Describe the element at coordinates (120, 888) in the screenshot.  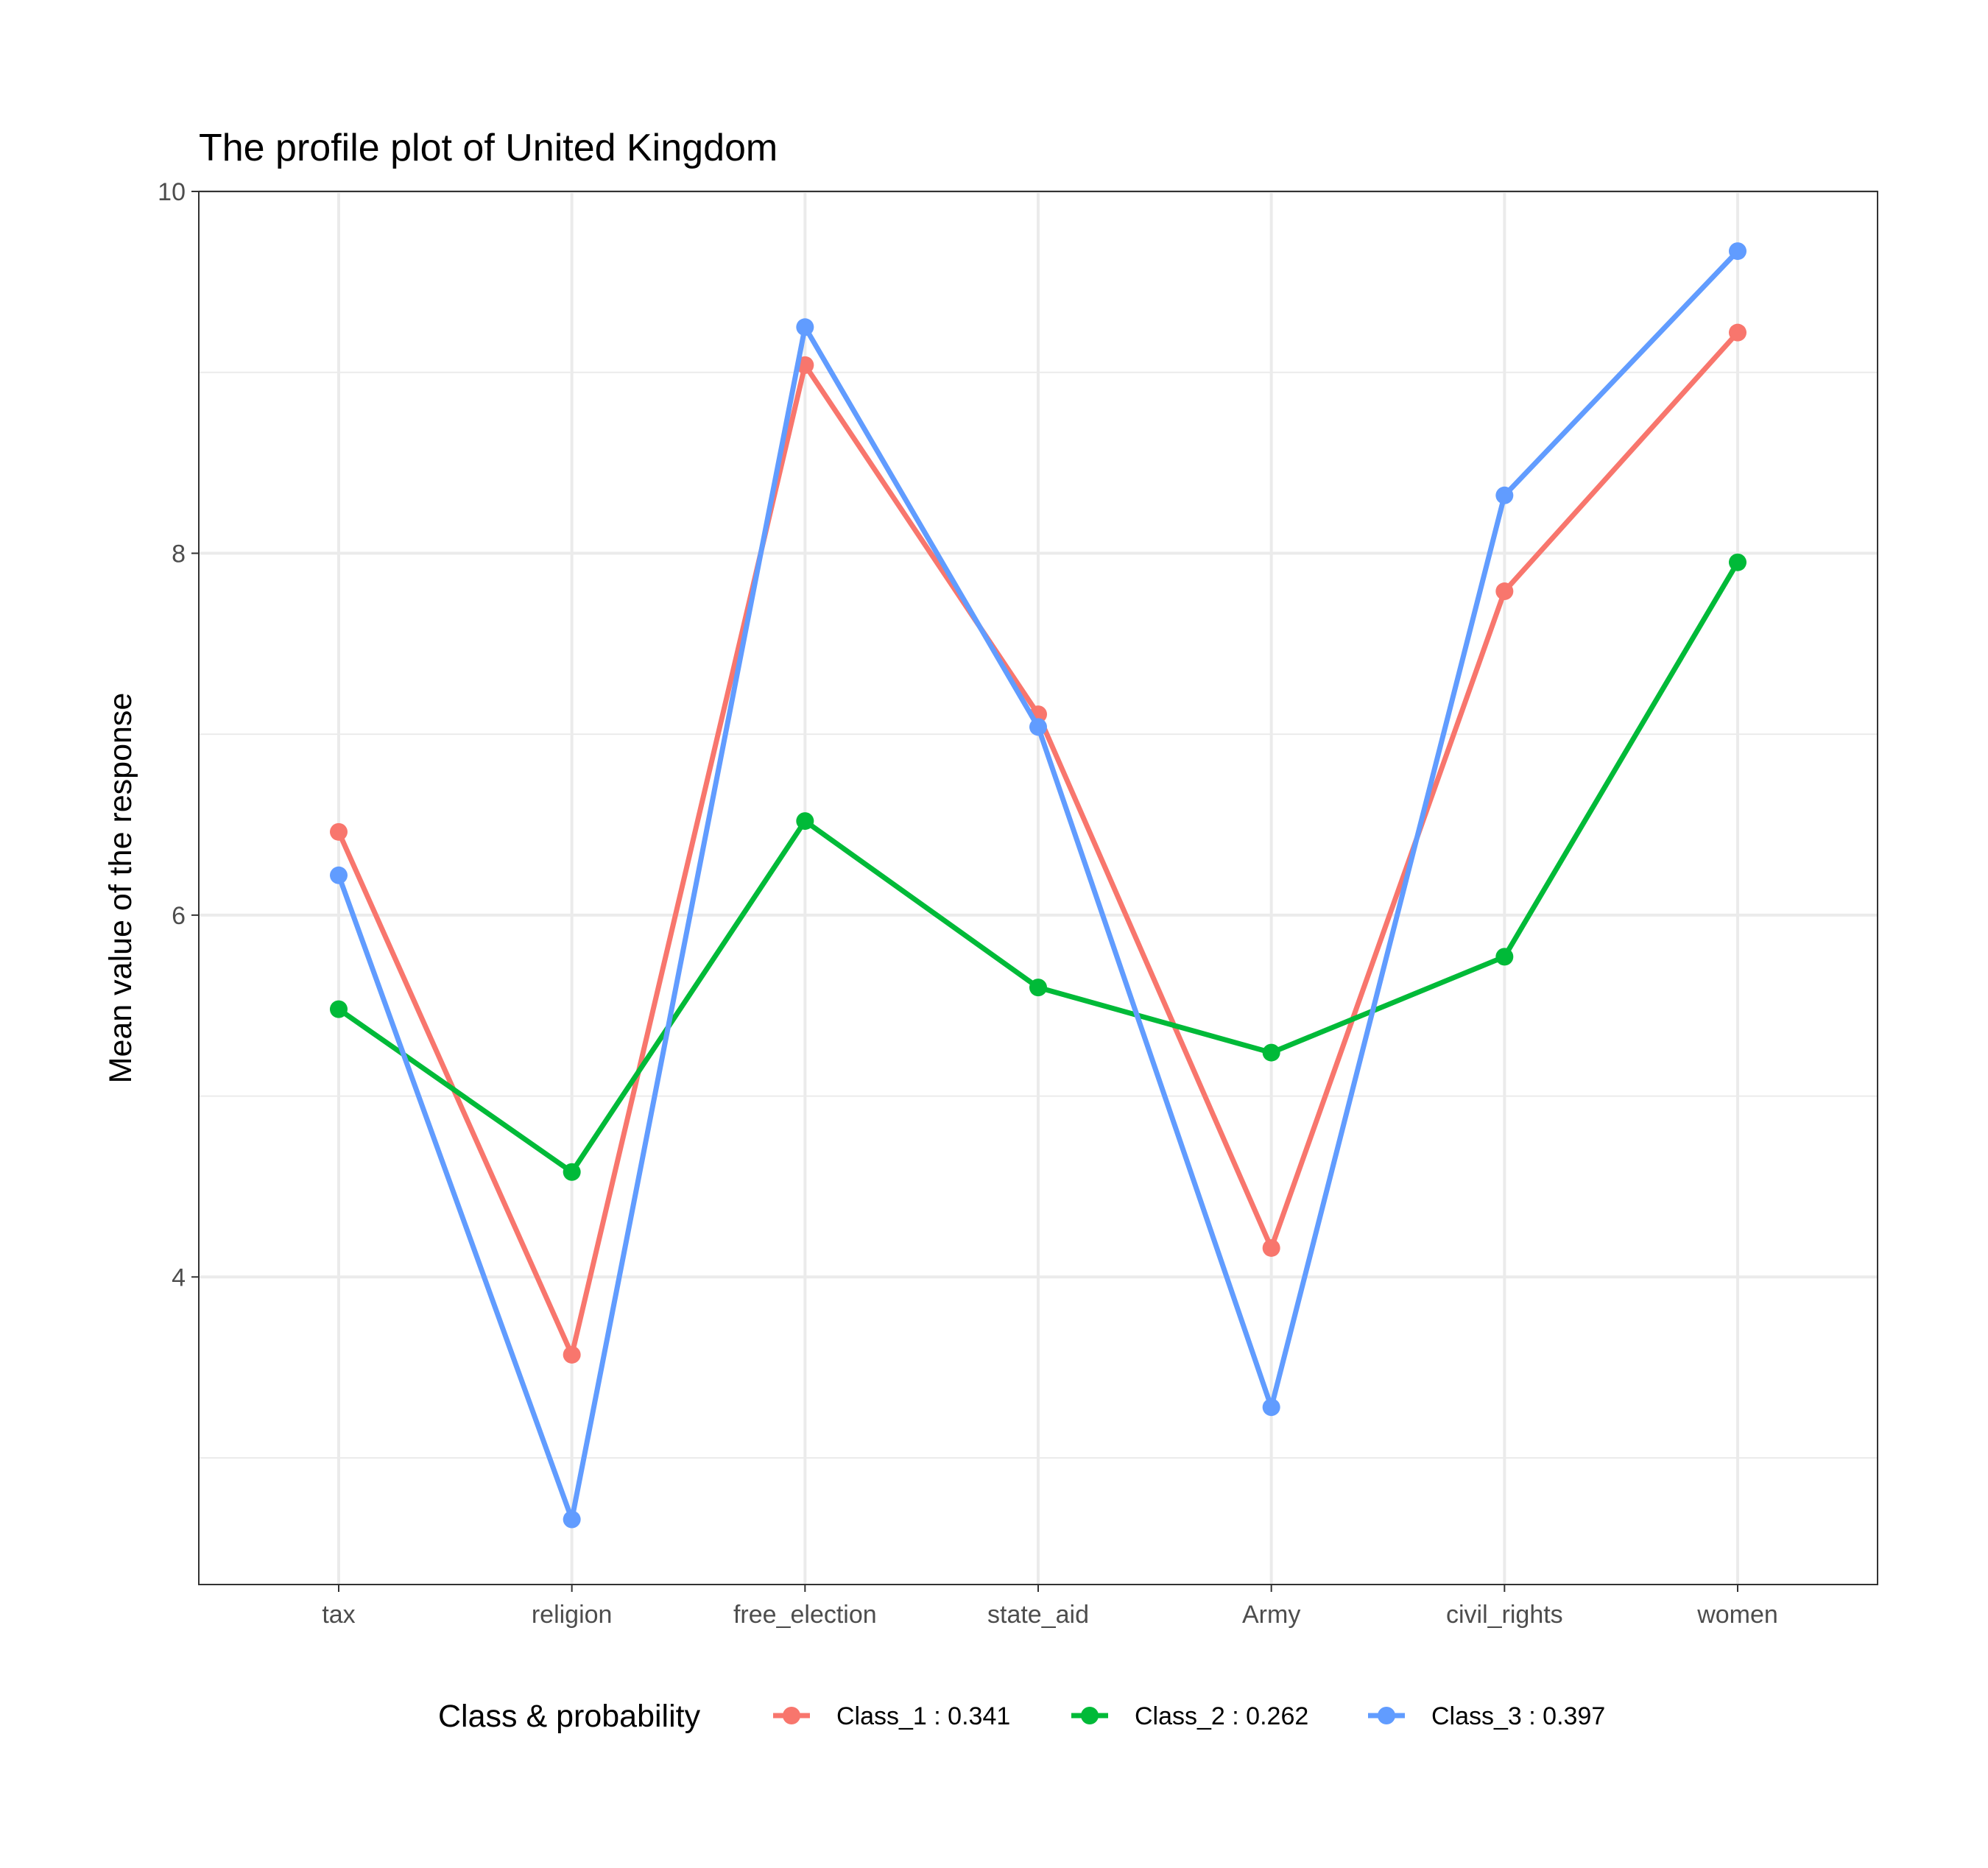
I see `y-axis-title: Mean value of the response` at that location.